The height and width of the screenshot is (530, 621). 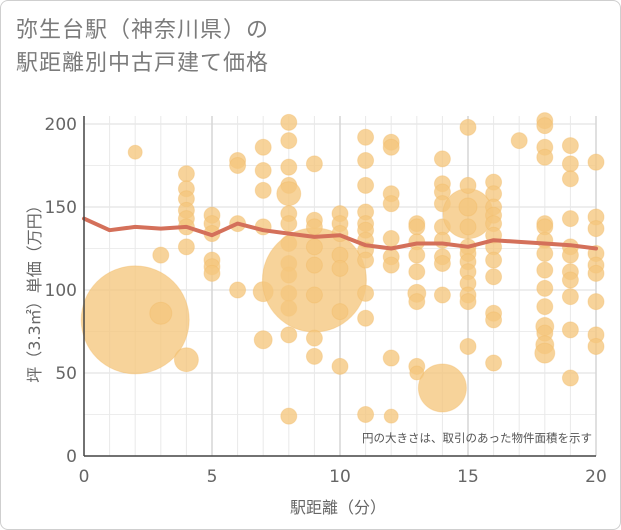 I want to click on title-line-2: 駅距離別中古戸建て価格, so click(x=143, y=63).